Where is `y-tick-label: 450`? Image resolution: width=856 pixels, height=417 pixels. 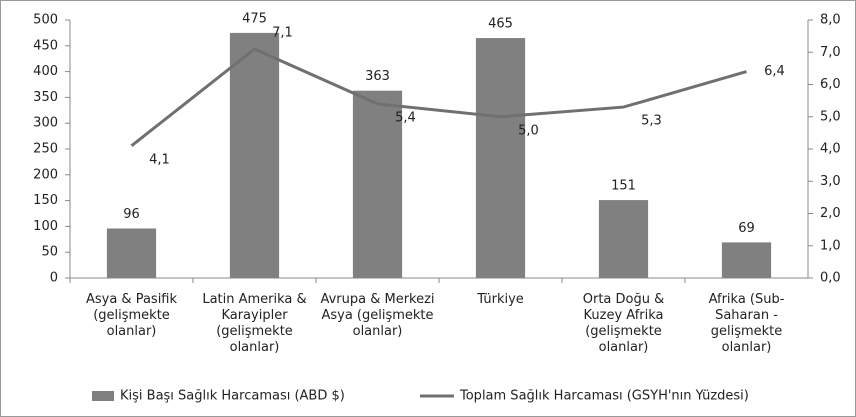
y-tick-label: 450 is located at coordinates (45, 45).